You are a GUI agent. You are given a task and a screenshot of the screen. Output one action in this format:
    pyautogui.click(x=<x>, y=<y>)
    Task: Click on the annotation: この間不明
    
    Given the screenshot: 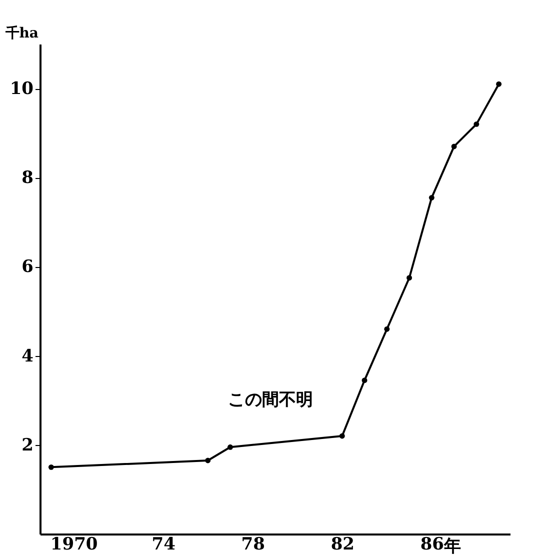 What is the action you would take?
    pyautogui.click(x=270, y=400)
    